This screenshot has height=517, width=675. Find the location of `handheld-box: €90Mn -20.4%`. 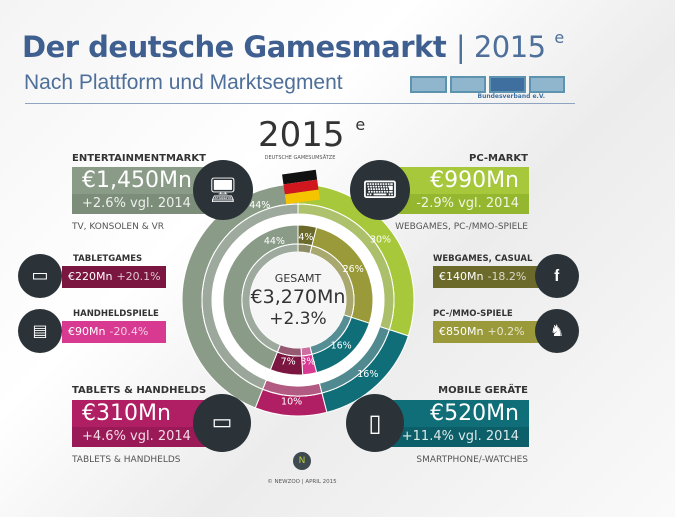

handheld-box: €90Mn -20.4% is located at coordinates (114, 332).